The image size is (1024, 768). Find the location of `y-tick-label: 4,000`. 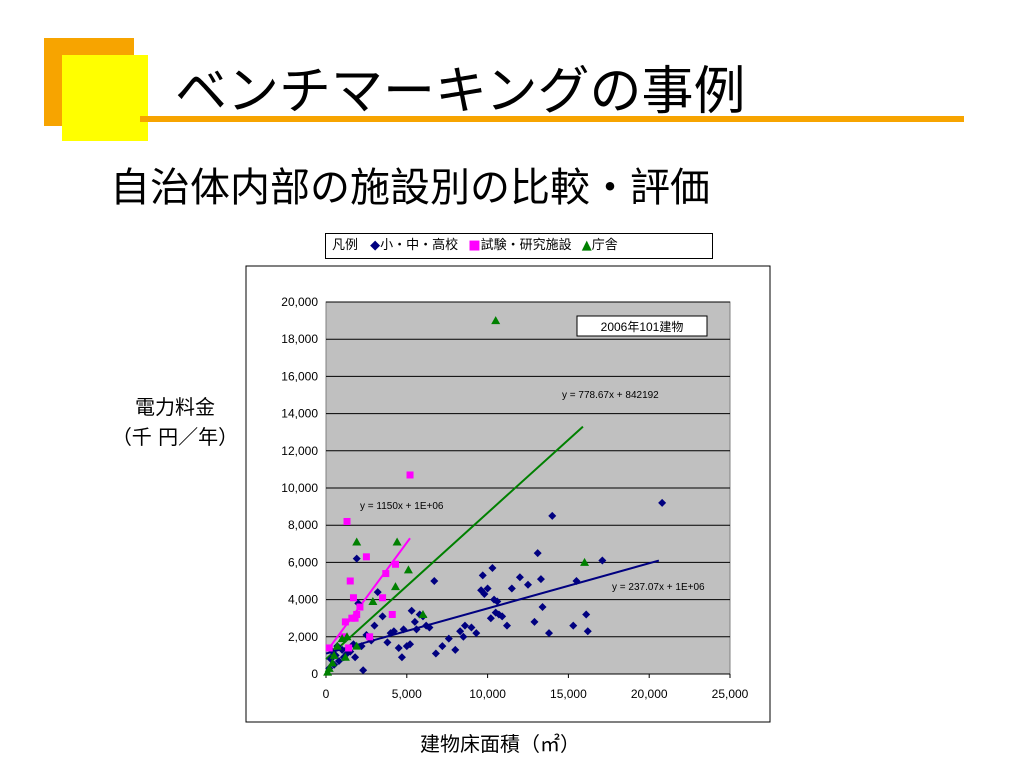

y-tick-label: 4,000 is located at coordinates (303, 600).